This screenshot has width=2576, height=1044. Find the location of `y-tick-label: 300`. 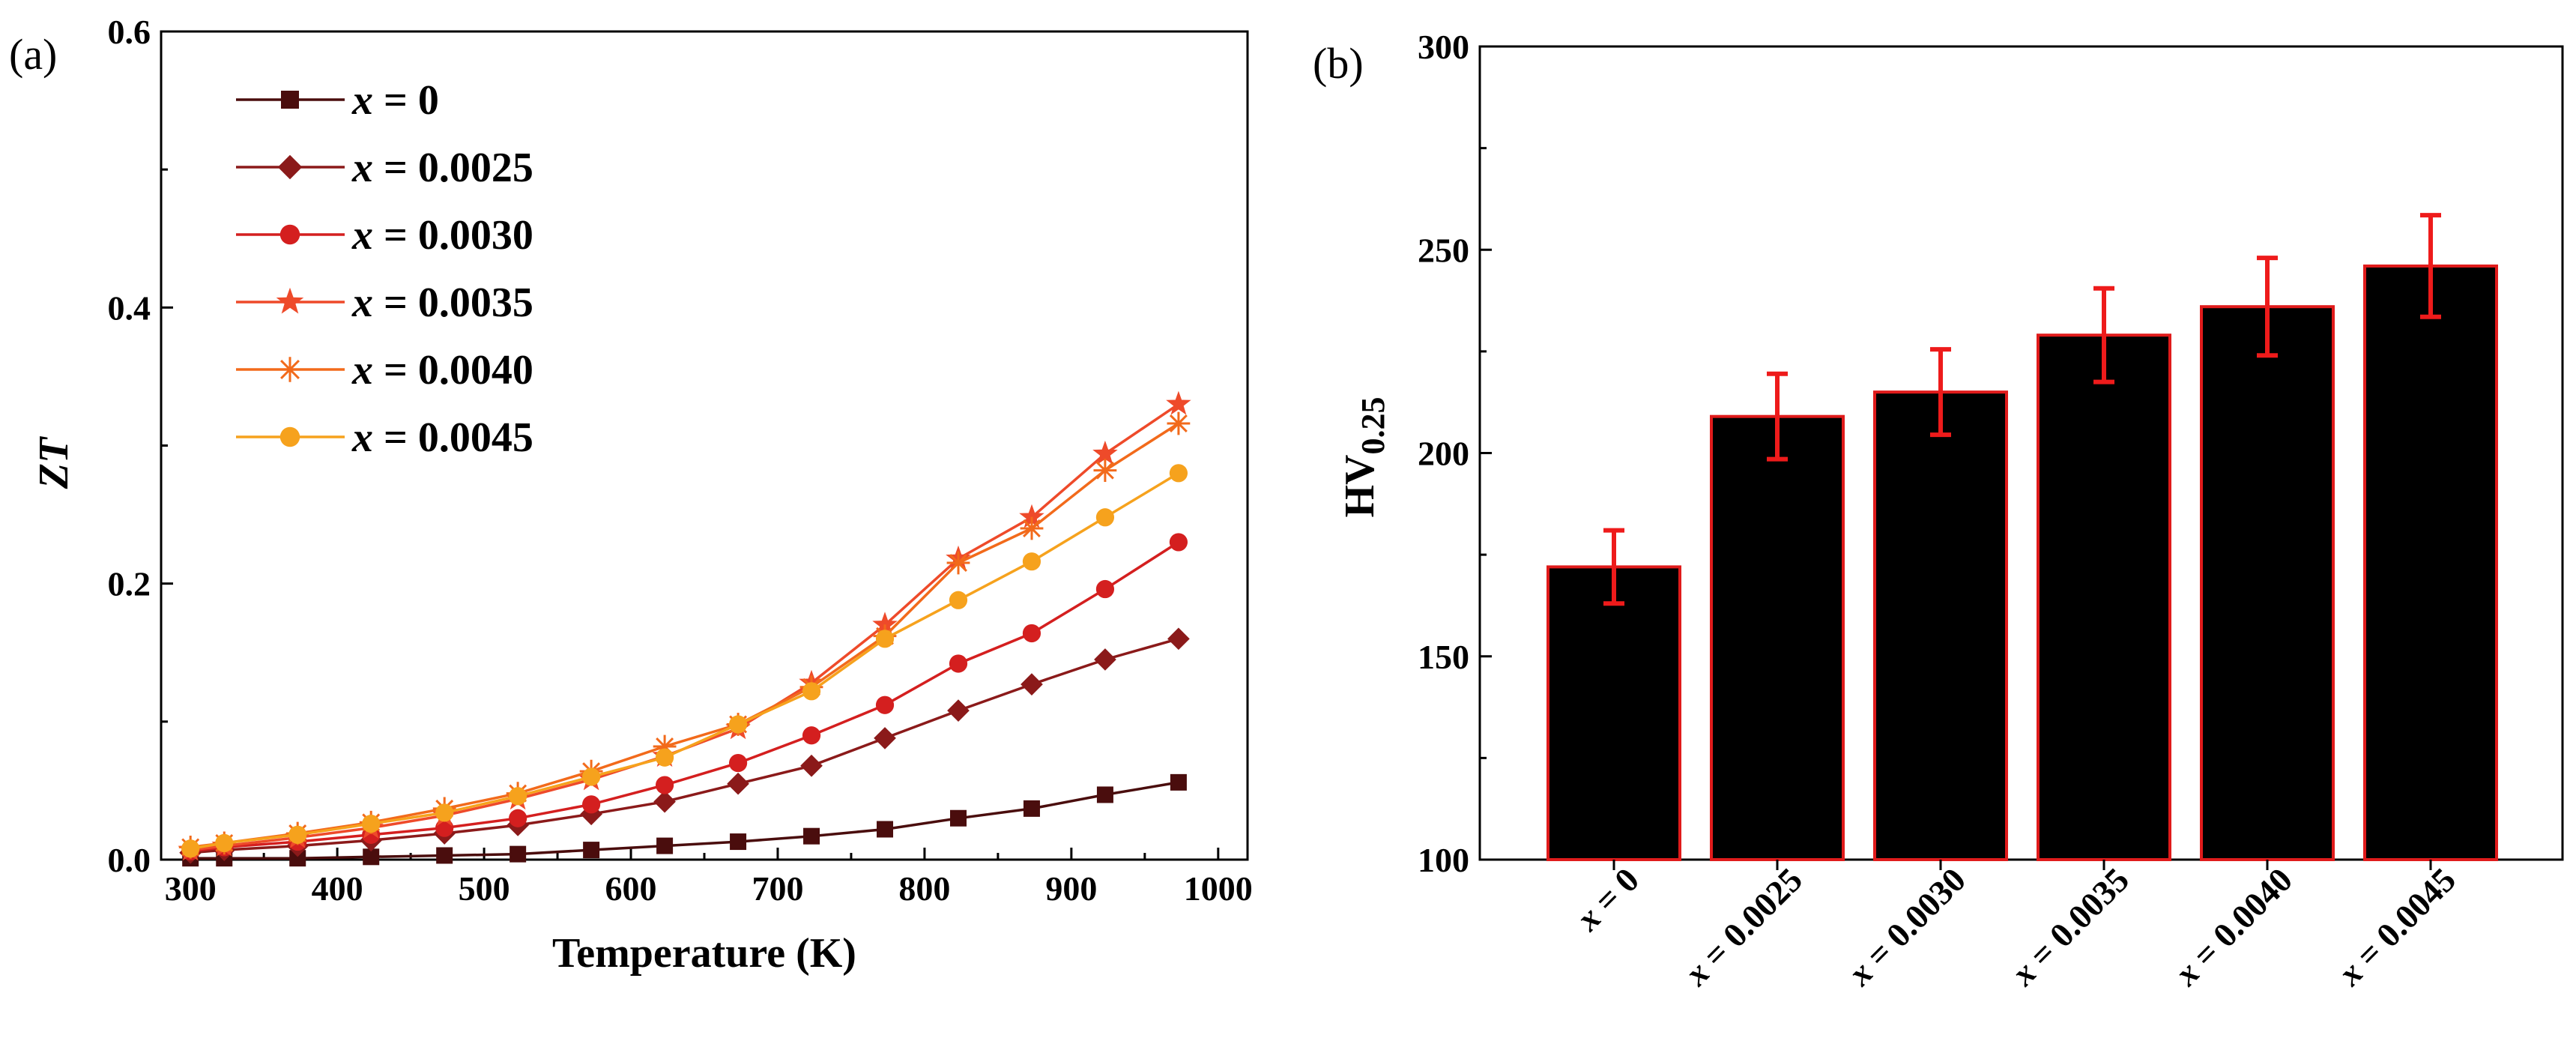

y-tick-label: 300 is located at coordinates (1443, 47).